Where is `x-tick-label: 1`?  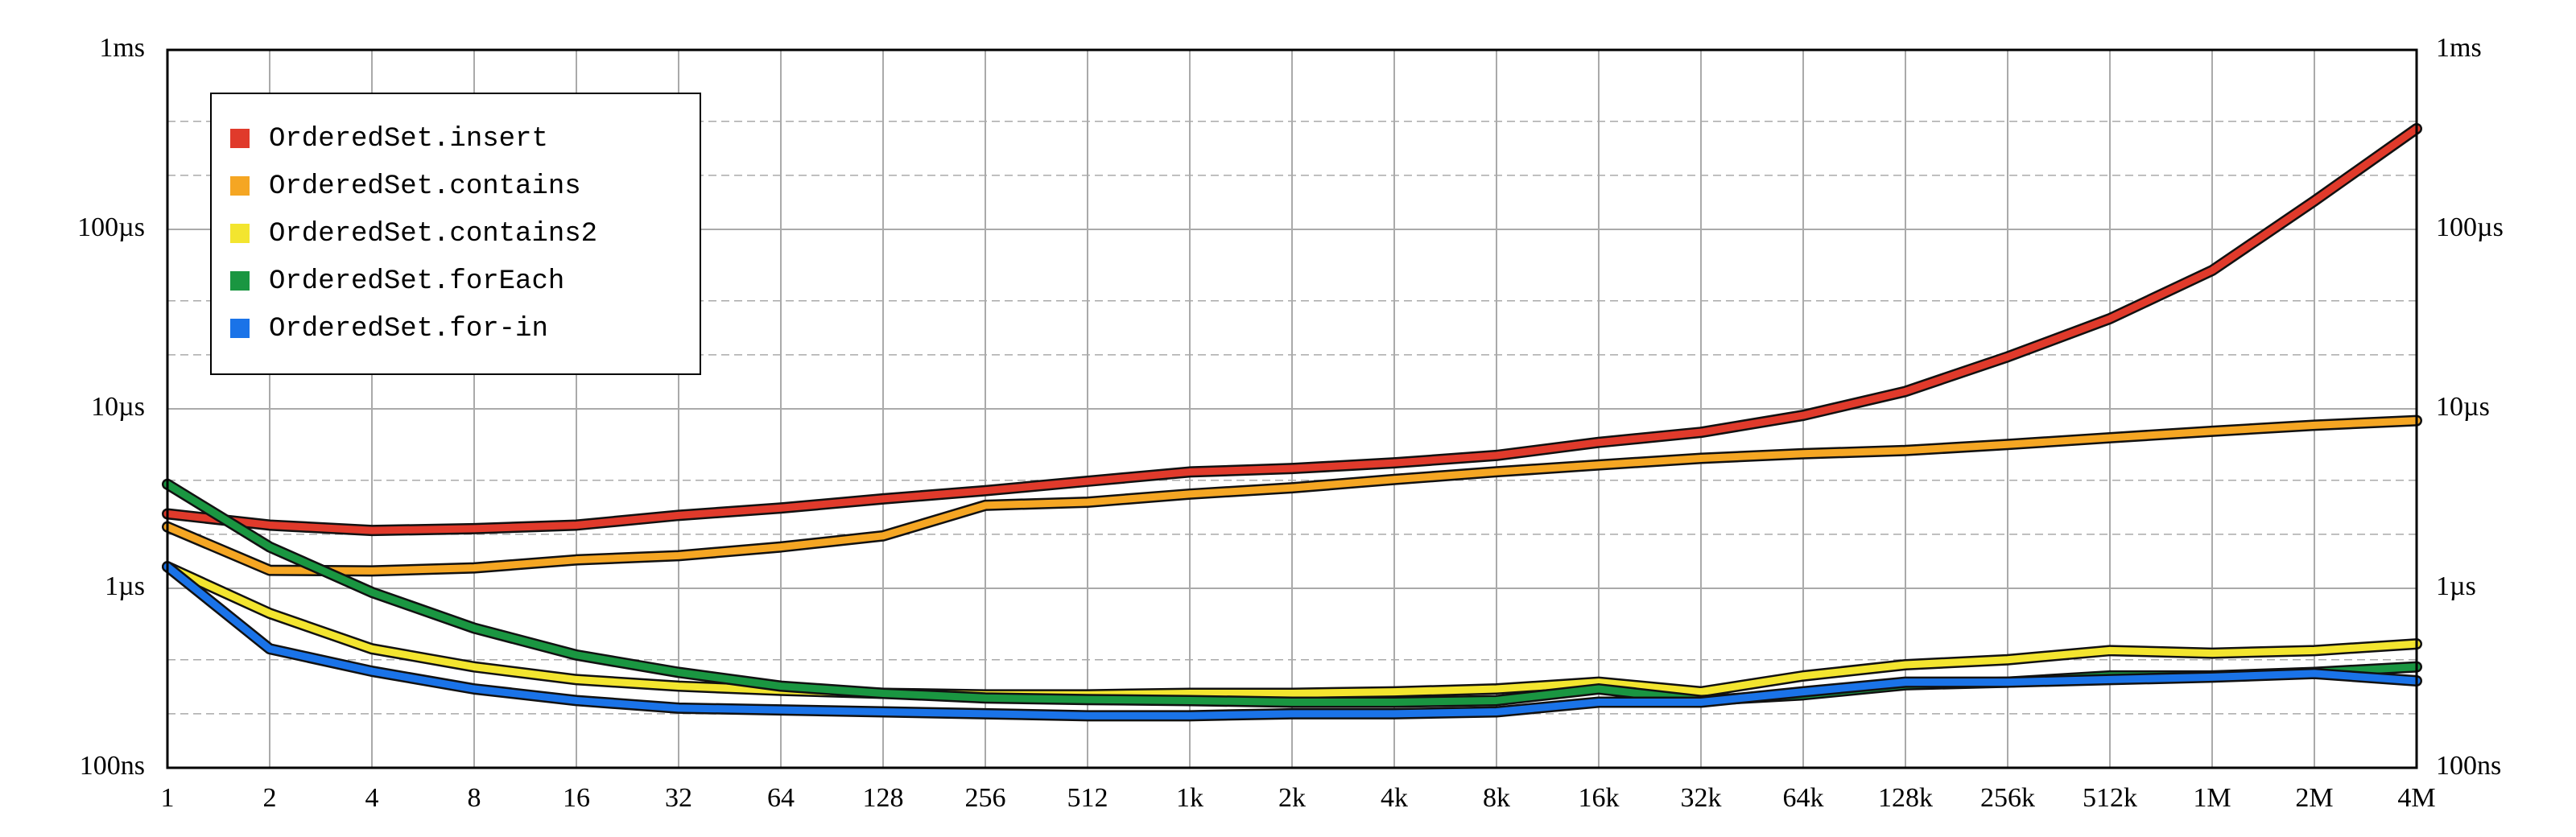 x-tick-label: 1 is located at coordinates (168, 798).